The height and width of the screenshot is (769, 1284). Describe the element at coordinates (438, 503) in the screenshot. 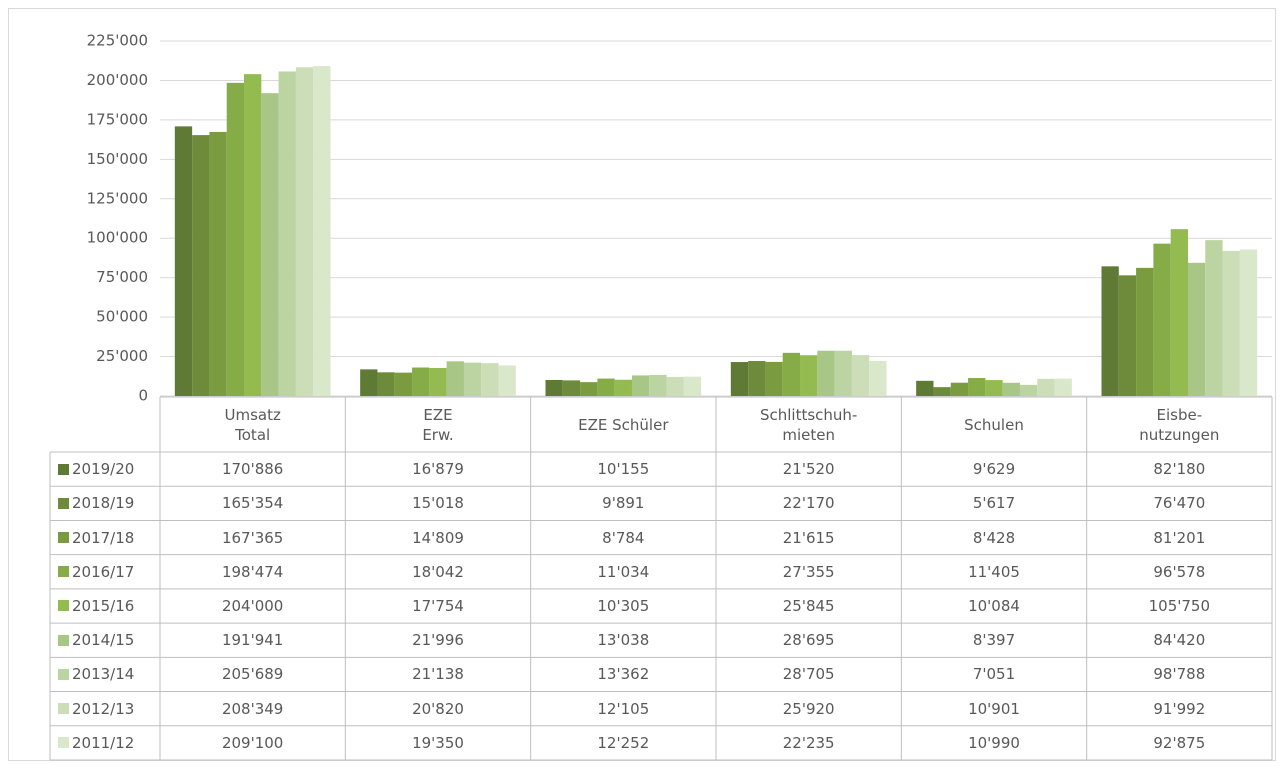

I see `table-value: 15'018` at that location.